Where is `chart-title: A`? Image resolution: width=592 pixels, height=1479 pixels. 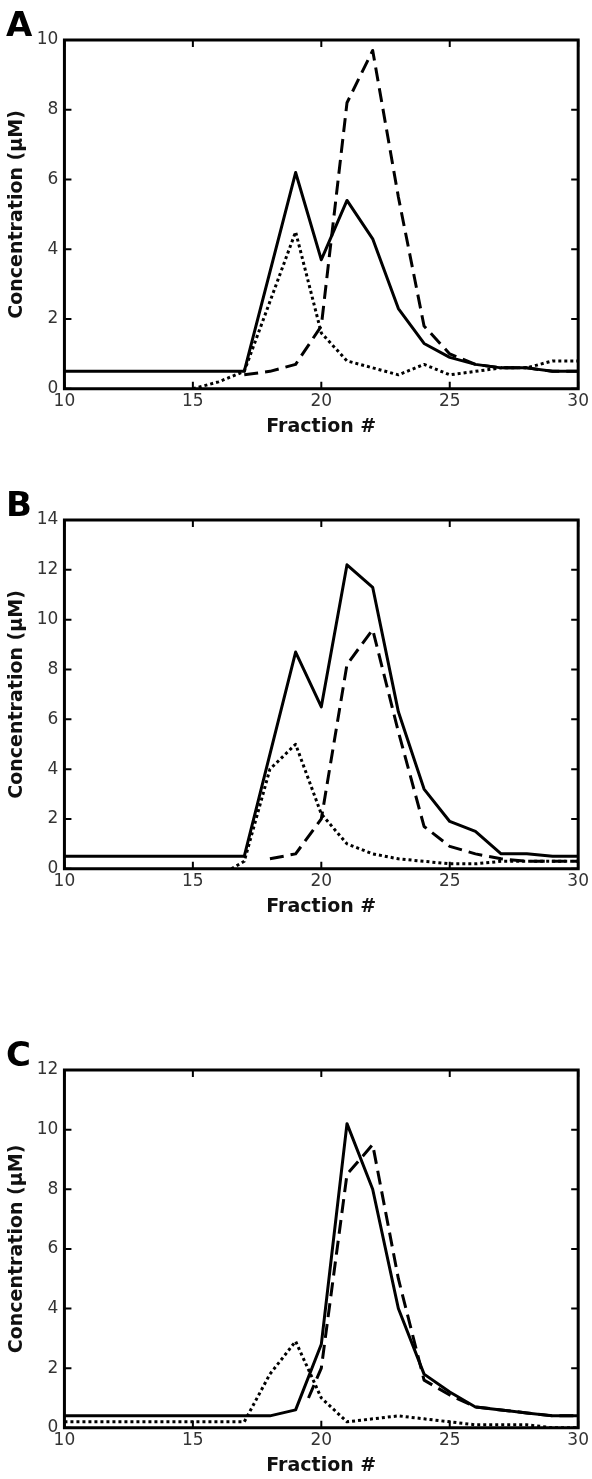 chart-title: A is located at coordinates (19, 23).